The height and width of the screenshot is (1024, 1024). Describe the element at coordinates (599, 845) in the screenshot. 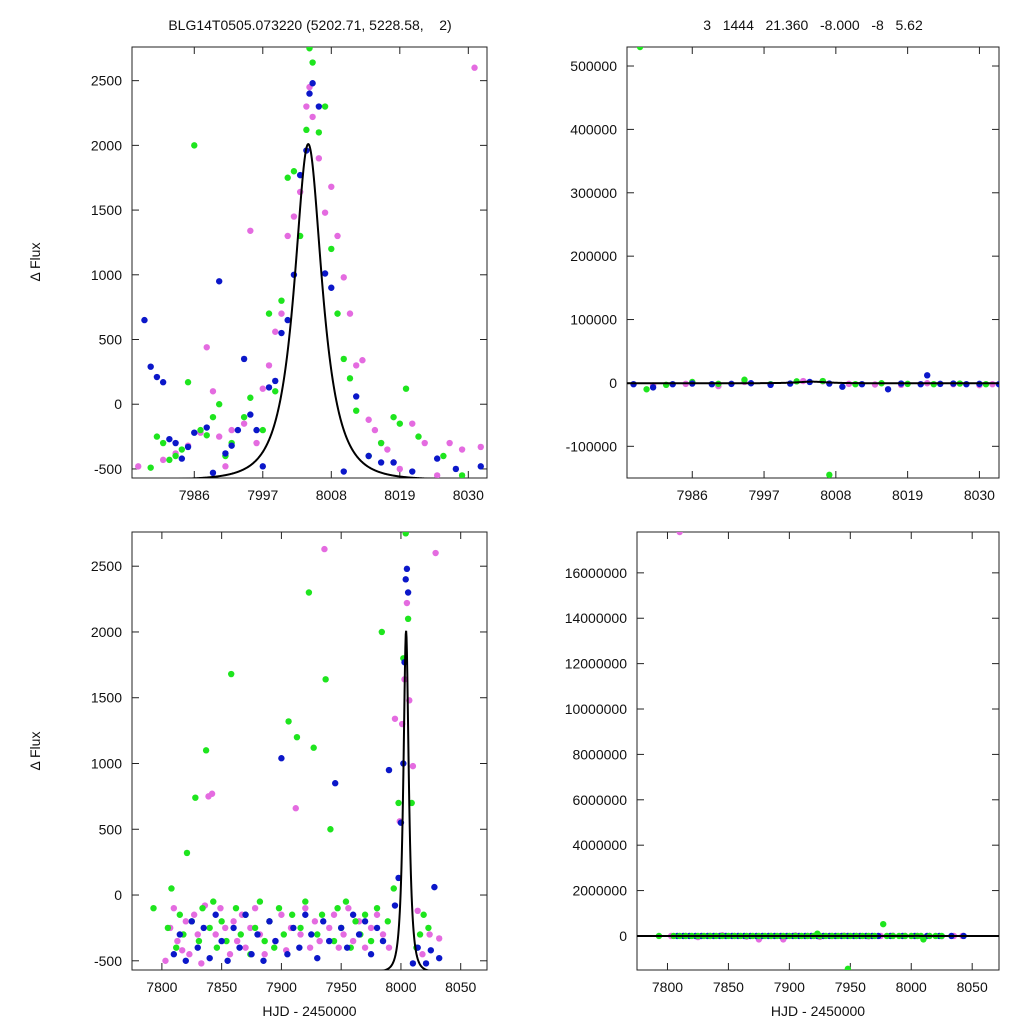

I see `y-tick-label: 4000000` at that location.